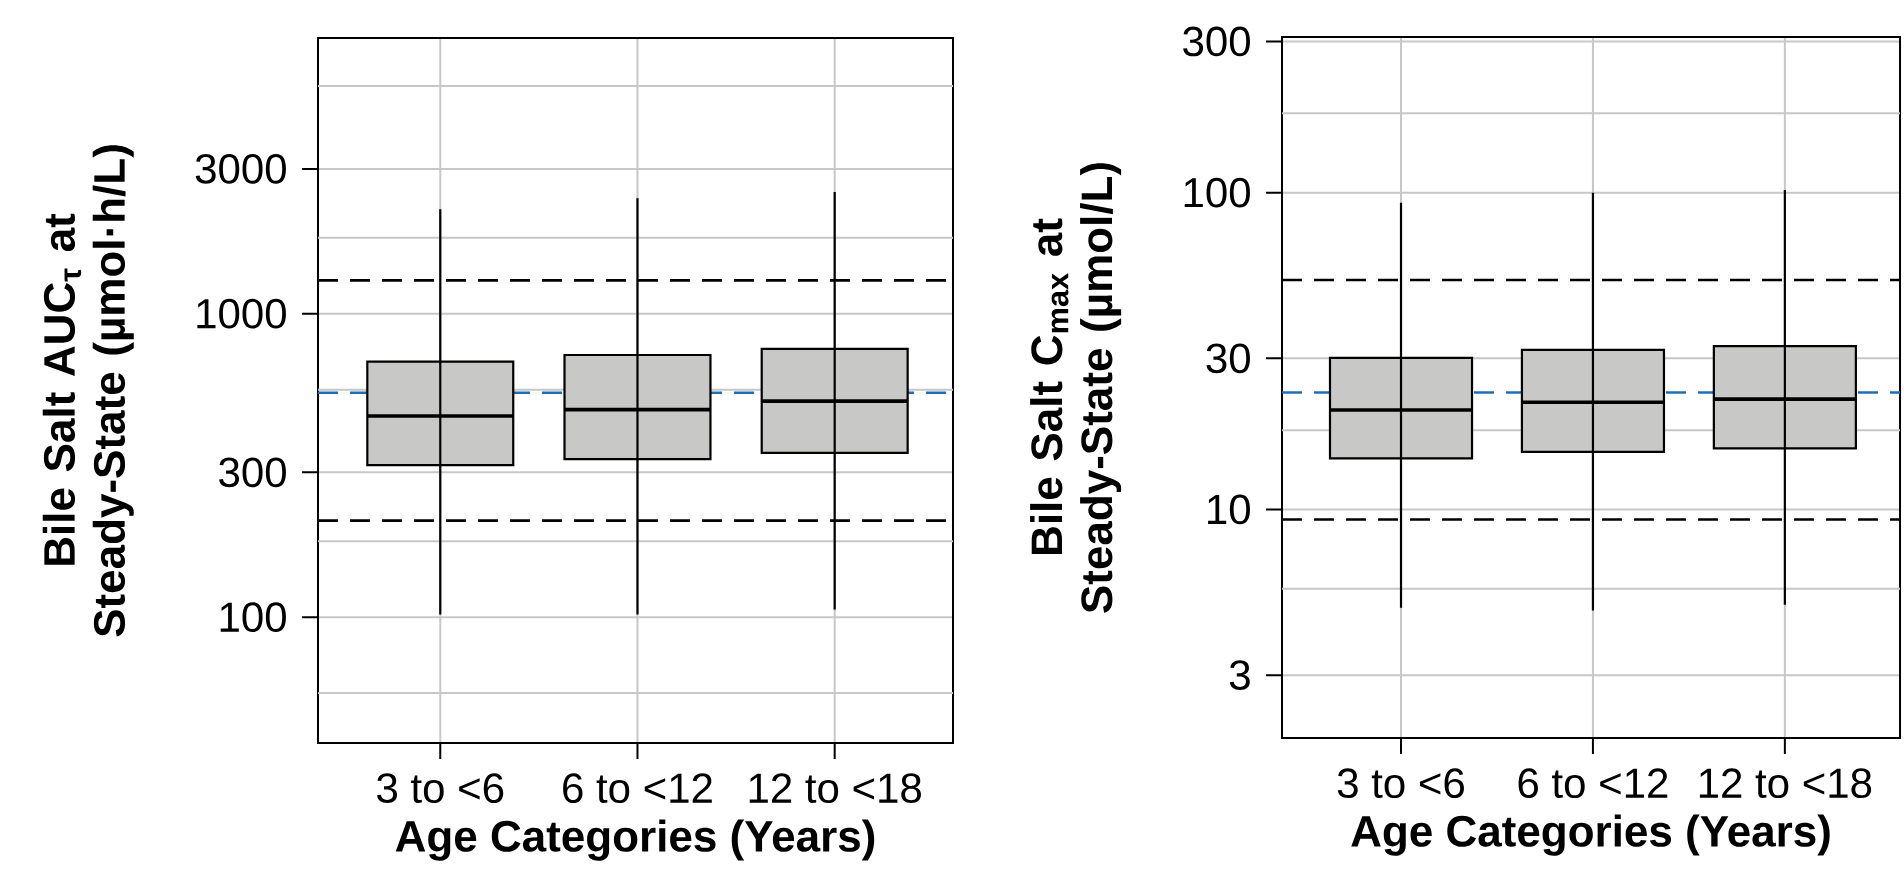  I want to click on y-tick-label: 10, so click(1229, 509).